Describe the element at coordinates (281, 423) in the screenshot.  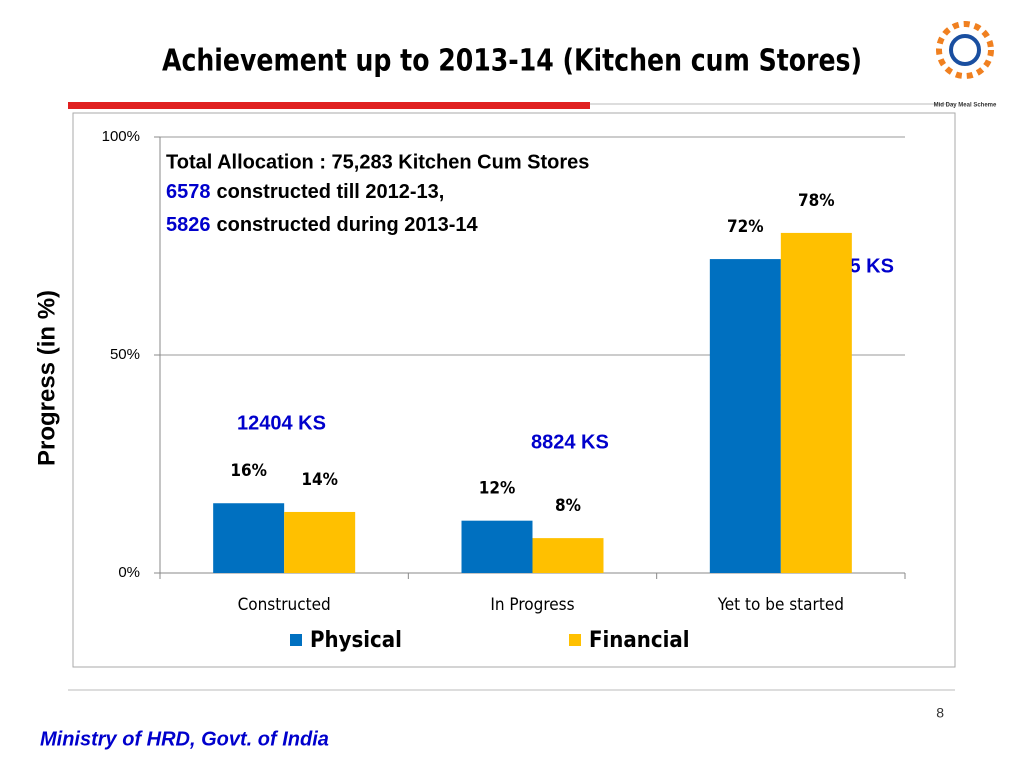
I see `annotation: 12404 KS` at that location.